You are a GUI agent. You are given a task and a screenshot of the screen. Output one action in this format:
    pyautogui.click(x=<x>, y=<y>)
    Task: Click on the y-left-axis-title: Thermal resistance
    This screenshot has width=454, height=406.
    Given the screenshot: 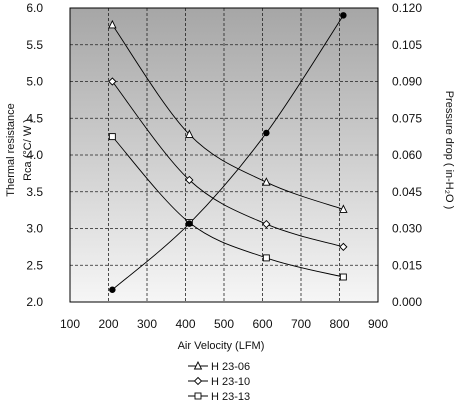 What is the action you would take?
    pyautogui.click(x=11, y=150)
    